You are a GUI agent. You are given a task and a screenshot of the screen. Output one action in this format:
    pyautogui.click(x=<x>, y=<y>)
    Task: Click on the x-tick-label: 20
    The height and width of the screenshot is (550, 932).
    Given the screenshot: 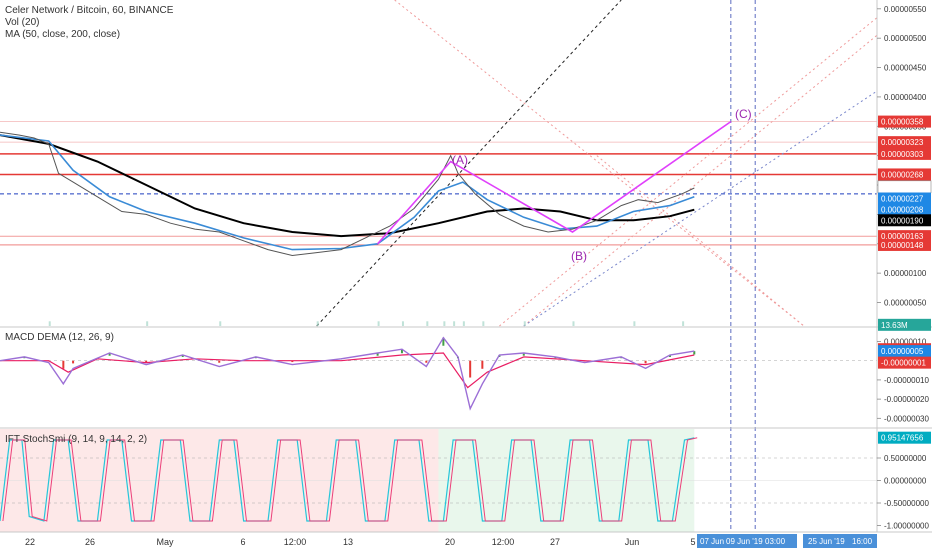 What is the action you would take?
    pyautogui.click(x=450, y=542)
    